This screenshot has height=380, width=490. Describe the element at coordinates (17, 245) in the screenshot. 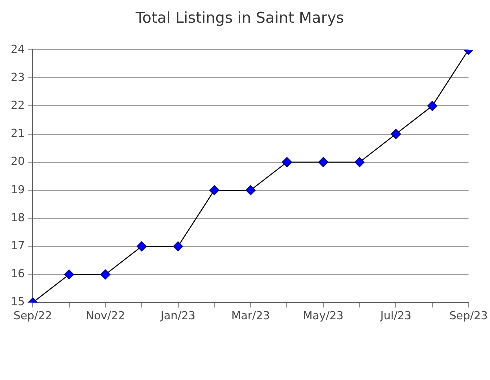

I see `y-tick-label: 17` at that location.